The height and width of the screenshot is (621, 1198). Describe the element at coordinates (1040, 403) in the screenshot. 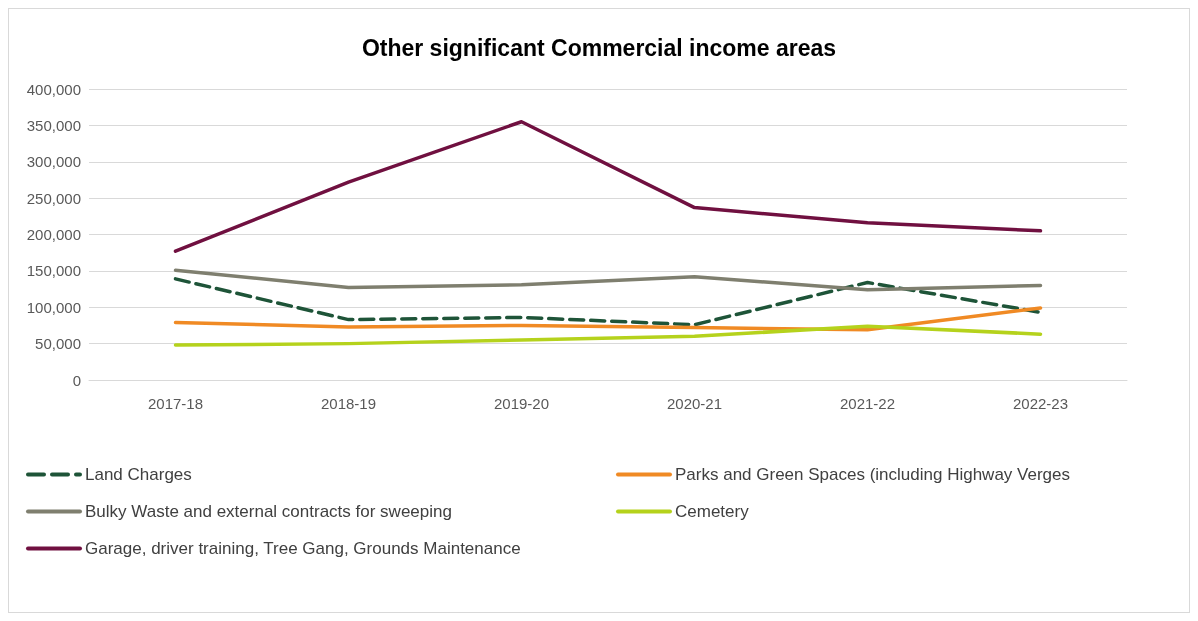

I see `x-tick-label: 2022-23` at that location.